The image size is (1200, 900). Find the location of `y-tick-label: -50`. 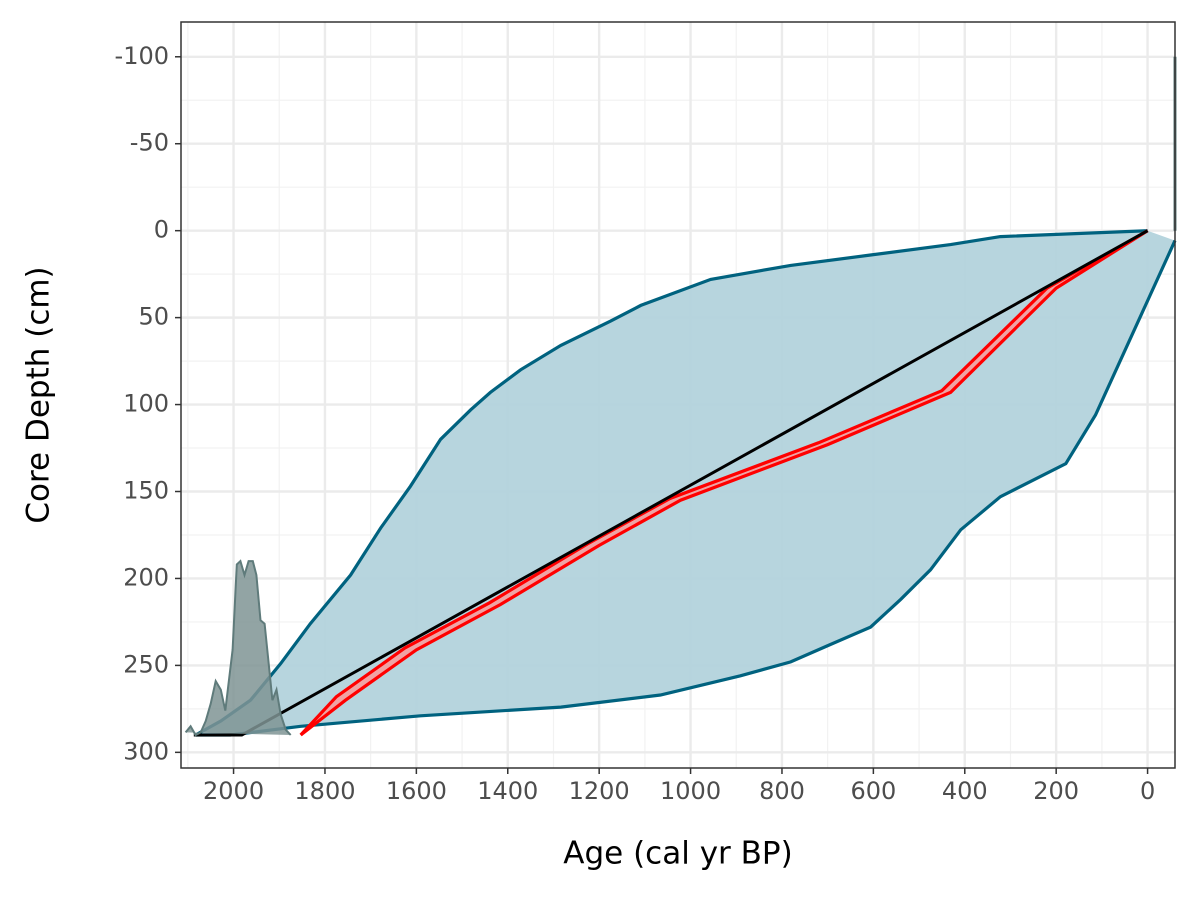

y-tick-label: -50 is located at coordinates (149, 143).